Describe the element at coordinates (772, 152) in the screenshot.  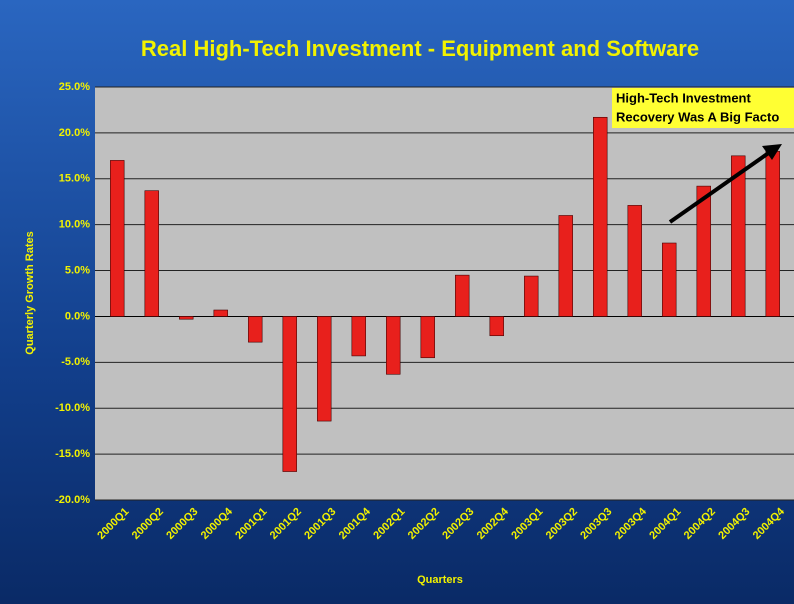
I see `arrow-head` at that location.